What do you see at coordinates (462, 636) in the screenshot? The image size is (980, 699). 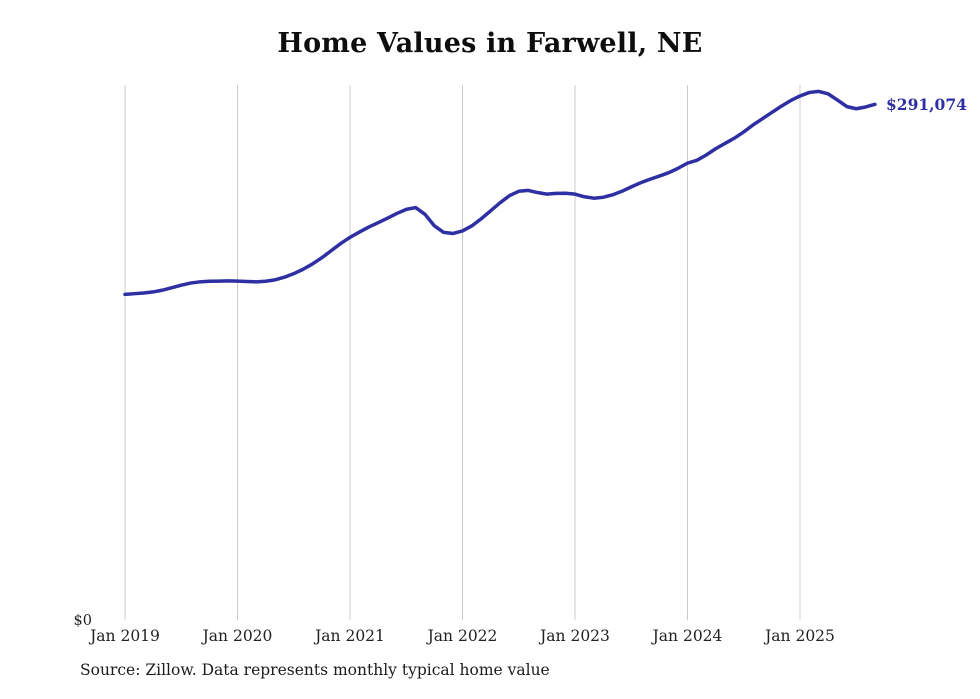 I see `x-axis-tick-label: Jan 2022` at bounding box center [462, 636].